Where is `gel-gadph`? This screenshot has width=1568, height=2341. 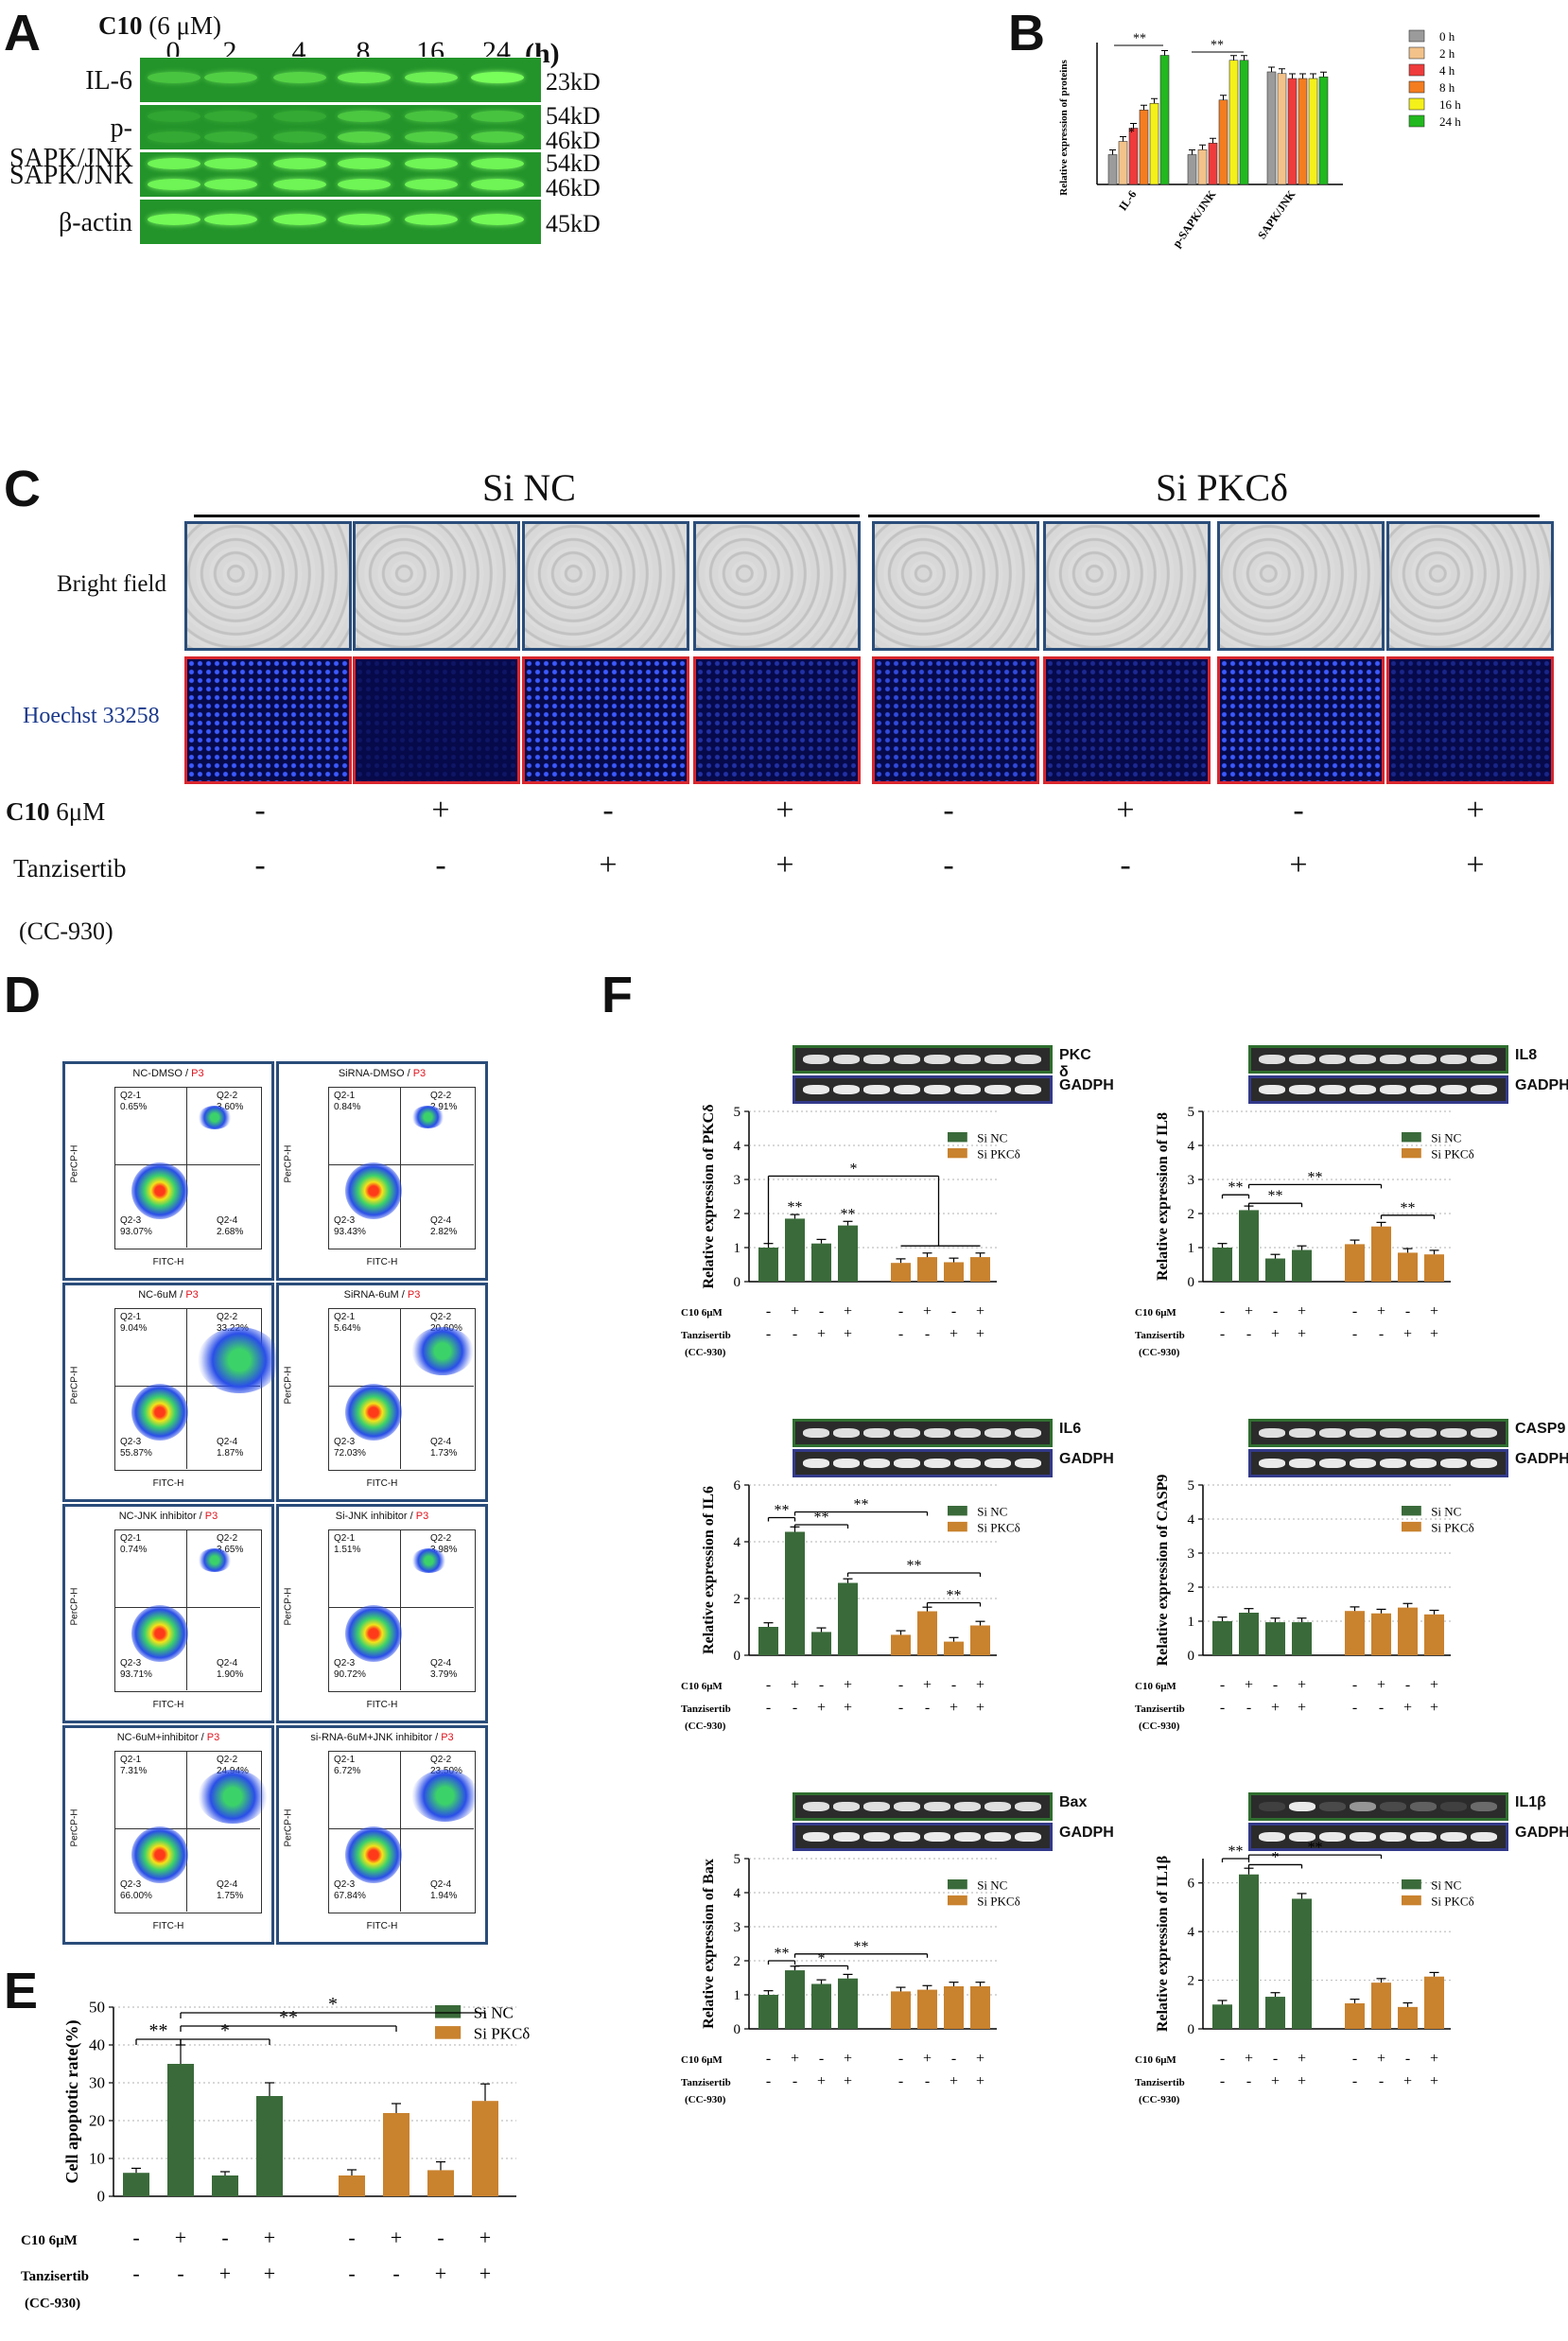 gel-gadph is located at coordinates (1378, 1089).